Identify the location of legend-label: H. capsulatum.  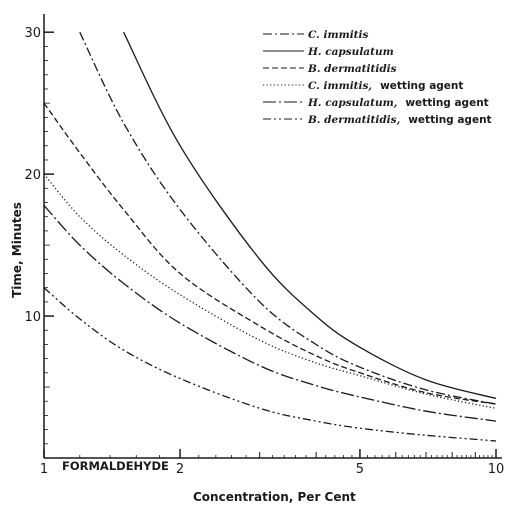
(350, 52).